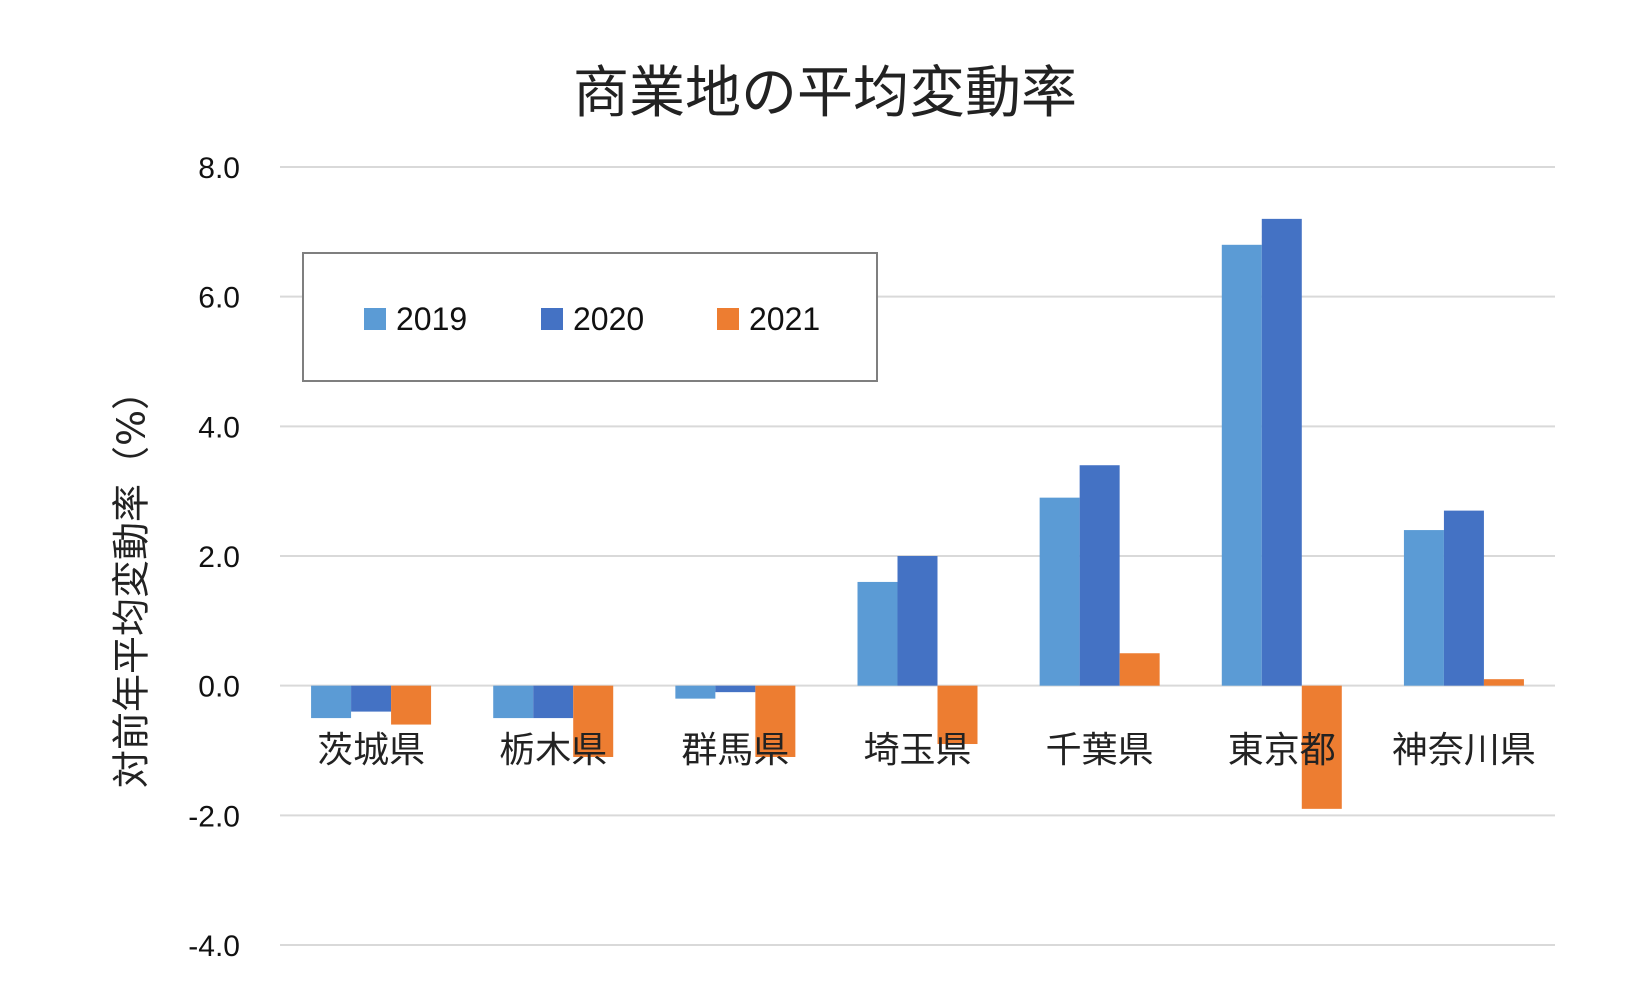 This screenshot has width=1650, height=990. I want to click on y-tick-label: -2.0, so click(214, 816).